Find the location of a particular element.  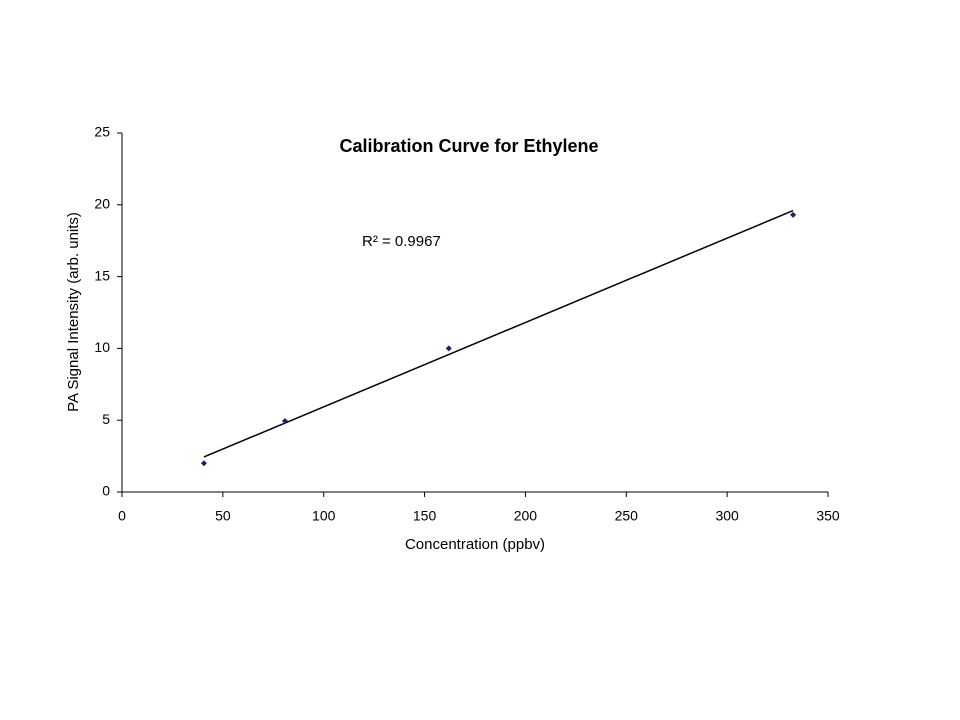

r-squared-annotation: R² = 0.9967 is located at coordinates (401, 241).